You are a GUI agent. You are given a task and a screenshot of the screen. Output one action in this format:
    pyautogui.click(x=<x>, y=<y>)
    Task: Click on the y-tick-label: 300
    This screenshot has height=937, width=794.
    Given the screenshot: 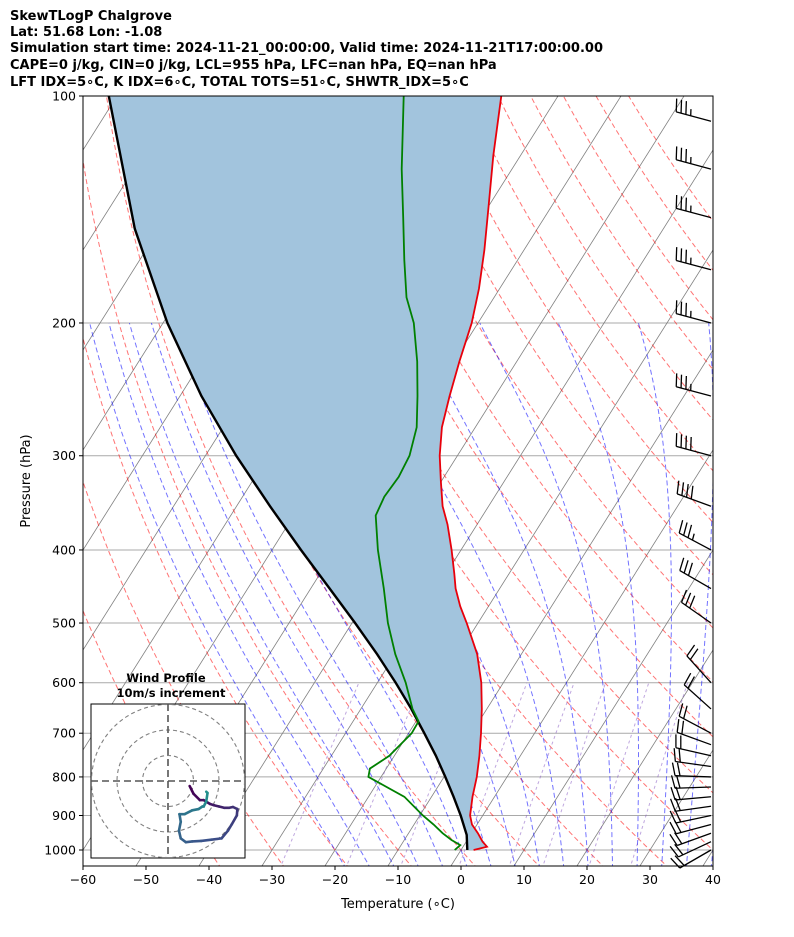 What is the action you would take?
    pyautogui.click(x=64, y=455)
    